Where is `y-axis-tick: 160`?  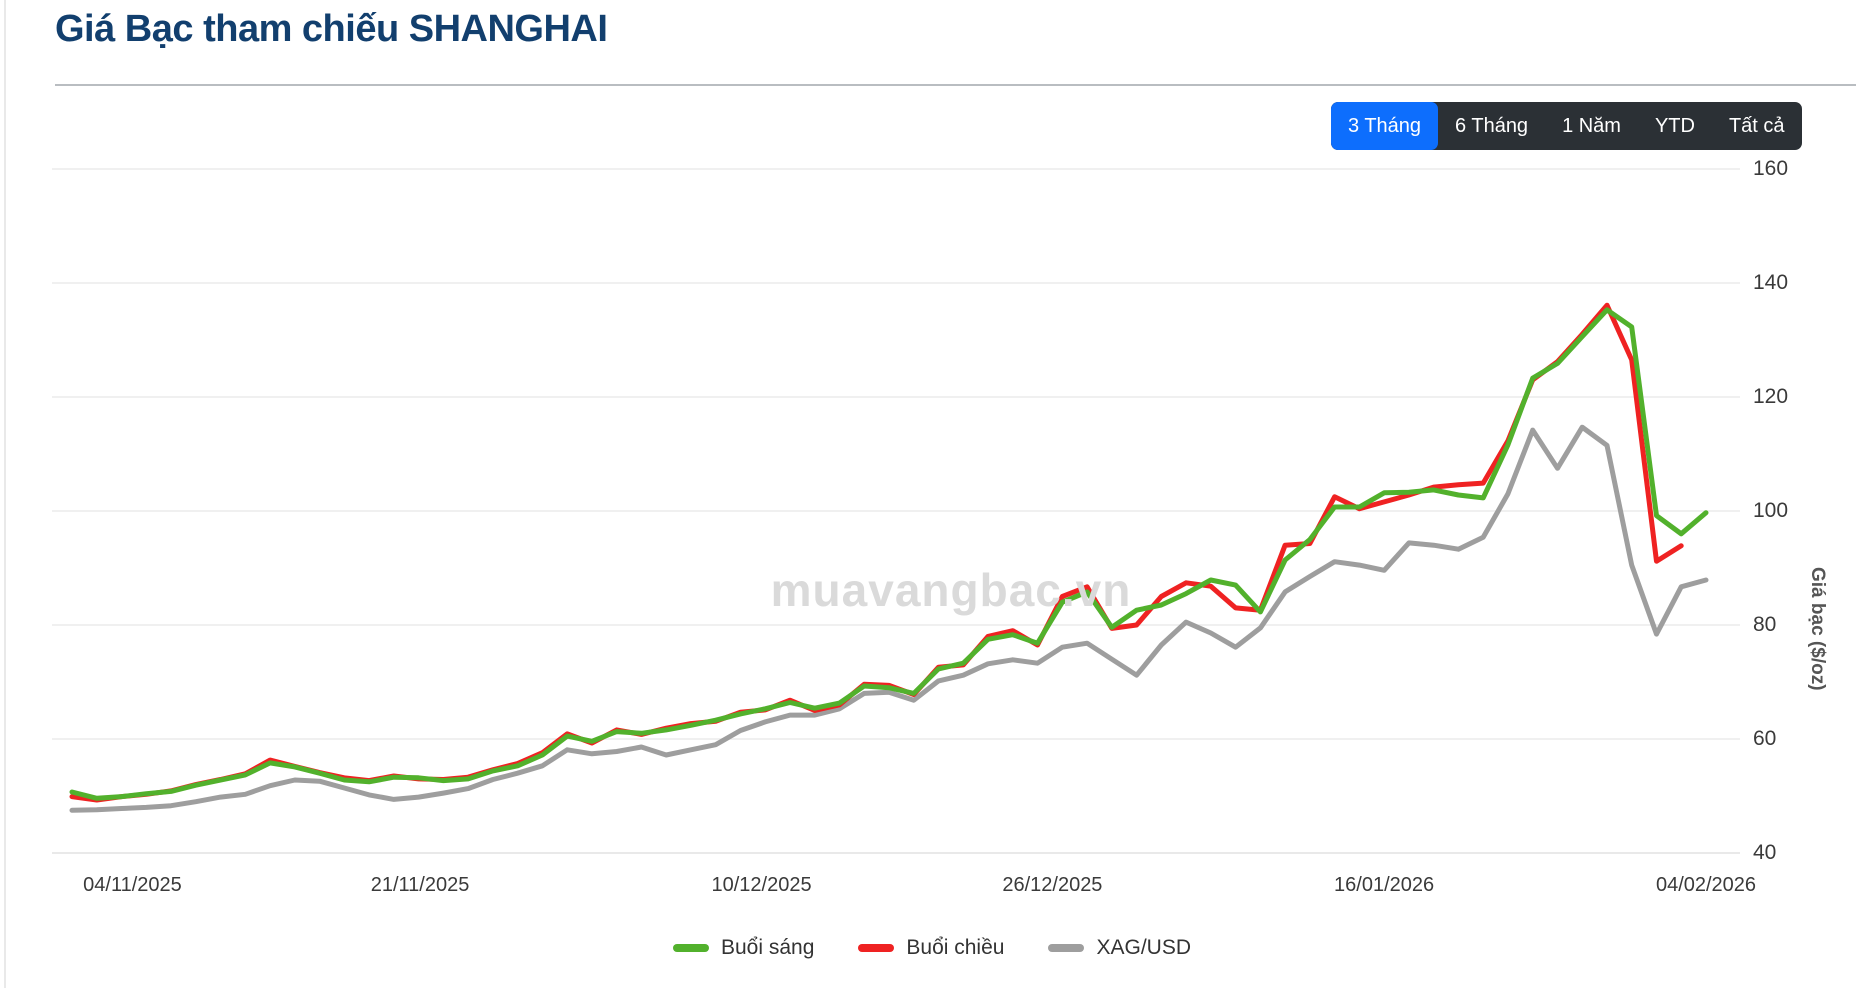 y-axis-tick: 160 is located at coordinates (1771, 168).